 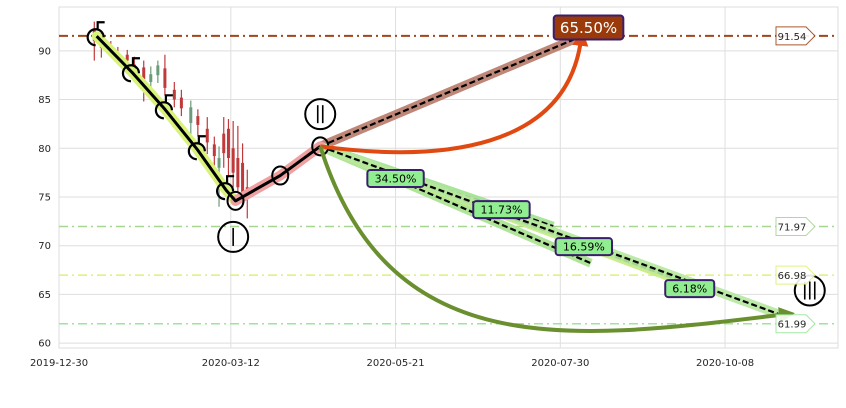 What do you see at coordinates (231, 363) in the screenshot?
I see `x-tick-label: 2020-03-12` at bounding box center [231, 363].